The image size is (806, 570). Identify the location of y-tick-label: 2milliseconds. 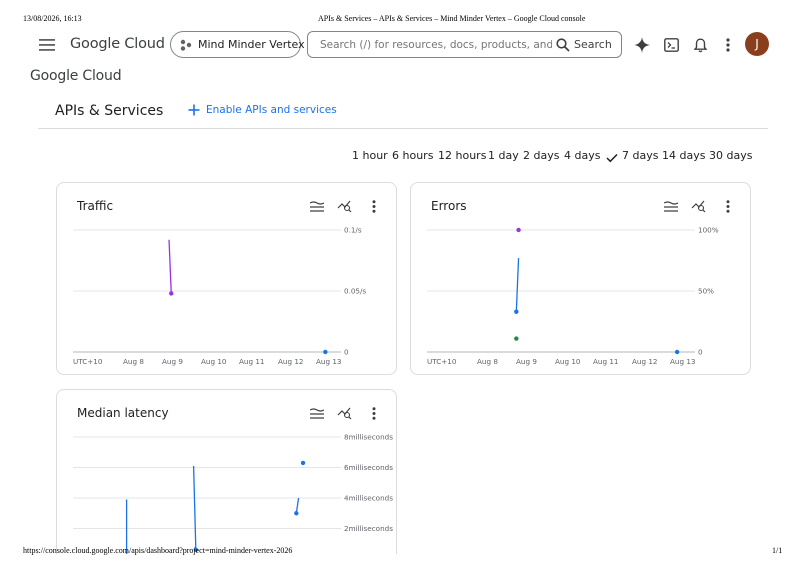
(368, 528).